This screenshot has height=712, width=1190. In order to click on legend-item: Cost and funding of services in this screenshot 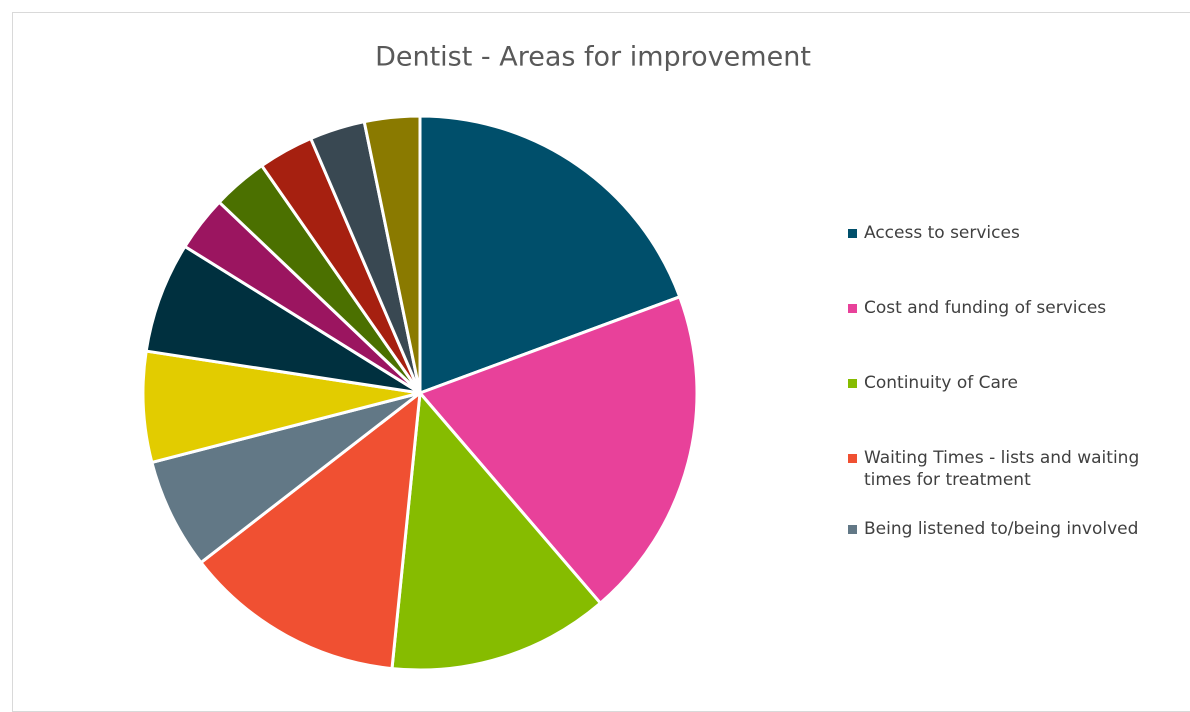, I will do `click(1013, 308)`.